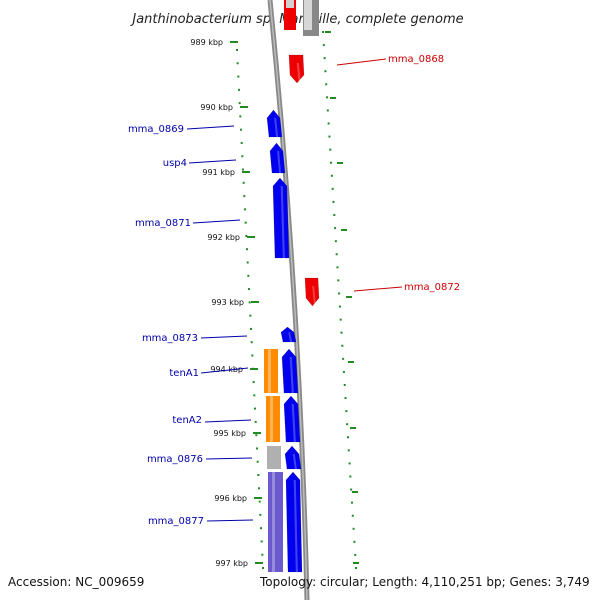 The width and height of the screenshot is (600, 600). What do you see at coordinates (229, 433) in the screenshot?
I see `kbp-tick-label: 995 kbp` at bounding box center [229, 433].